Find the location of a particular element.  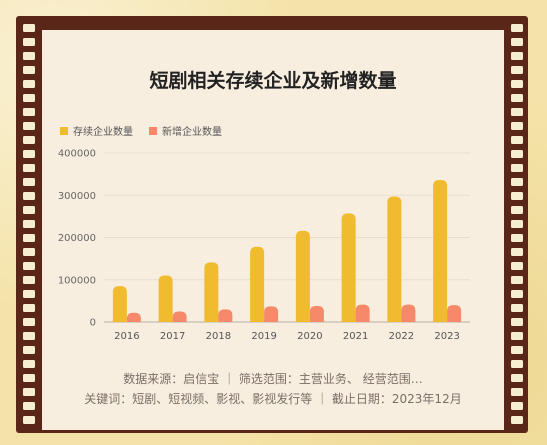

y-tick-label: 400000 is located at coordinates (77, 154).